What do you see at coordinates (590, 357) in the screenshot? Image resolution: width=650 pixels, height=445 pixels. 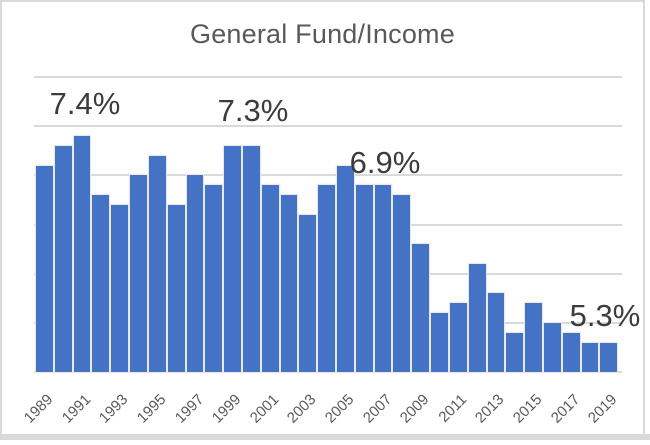 I see `bar-2018` at bounding box center [590, 357].